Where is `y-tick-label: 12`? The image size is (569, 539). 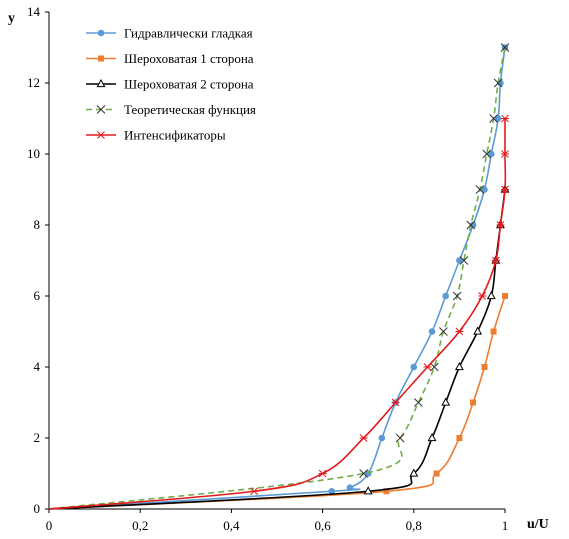 y-tick-label: 12 is located at coordinates (33, 82).